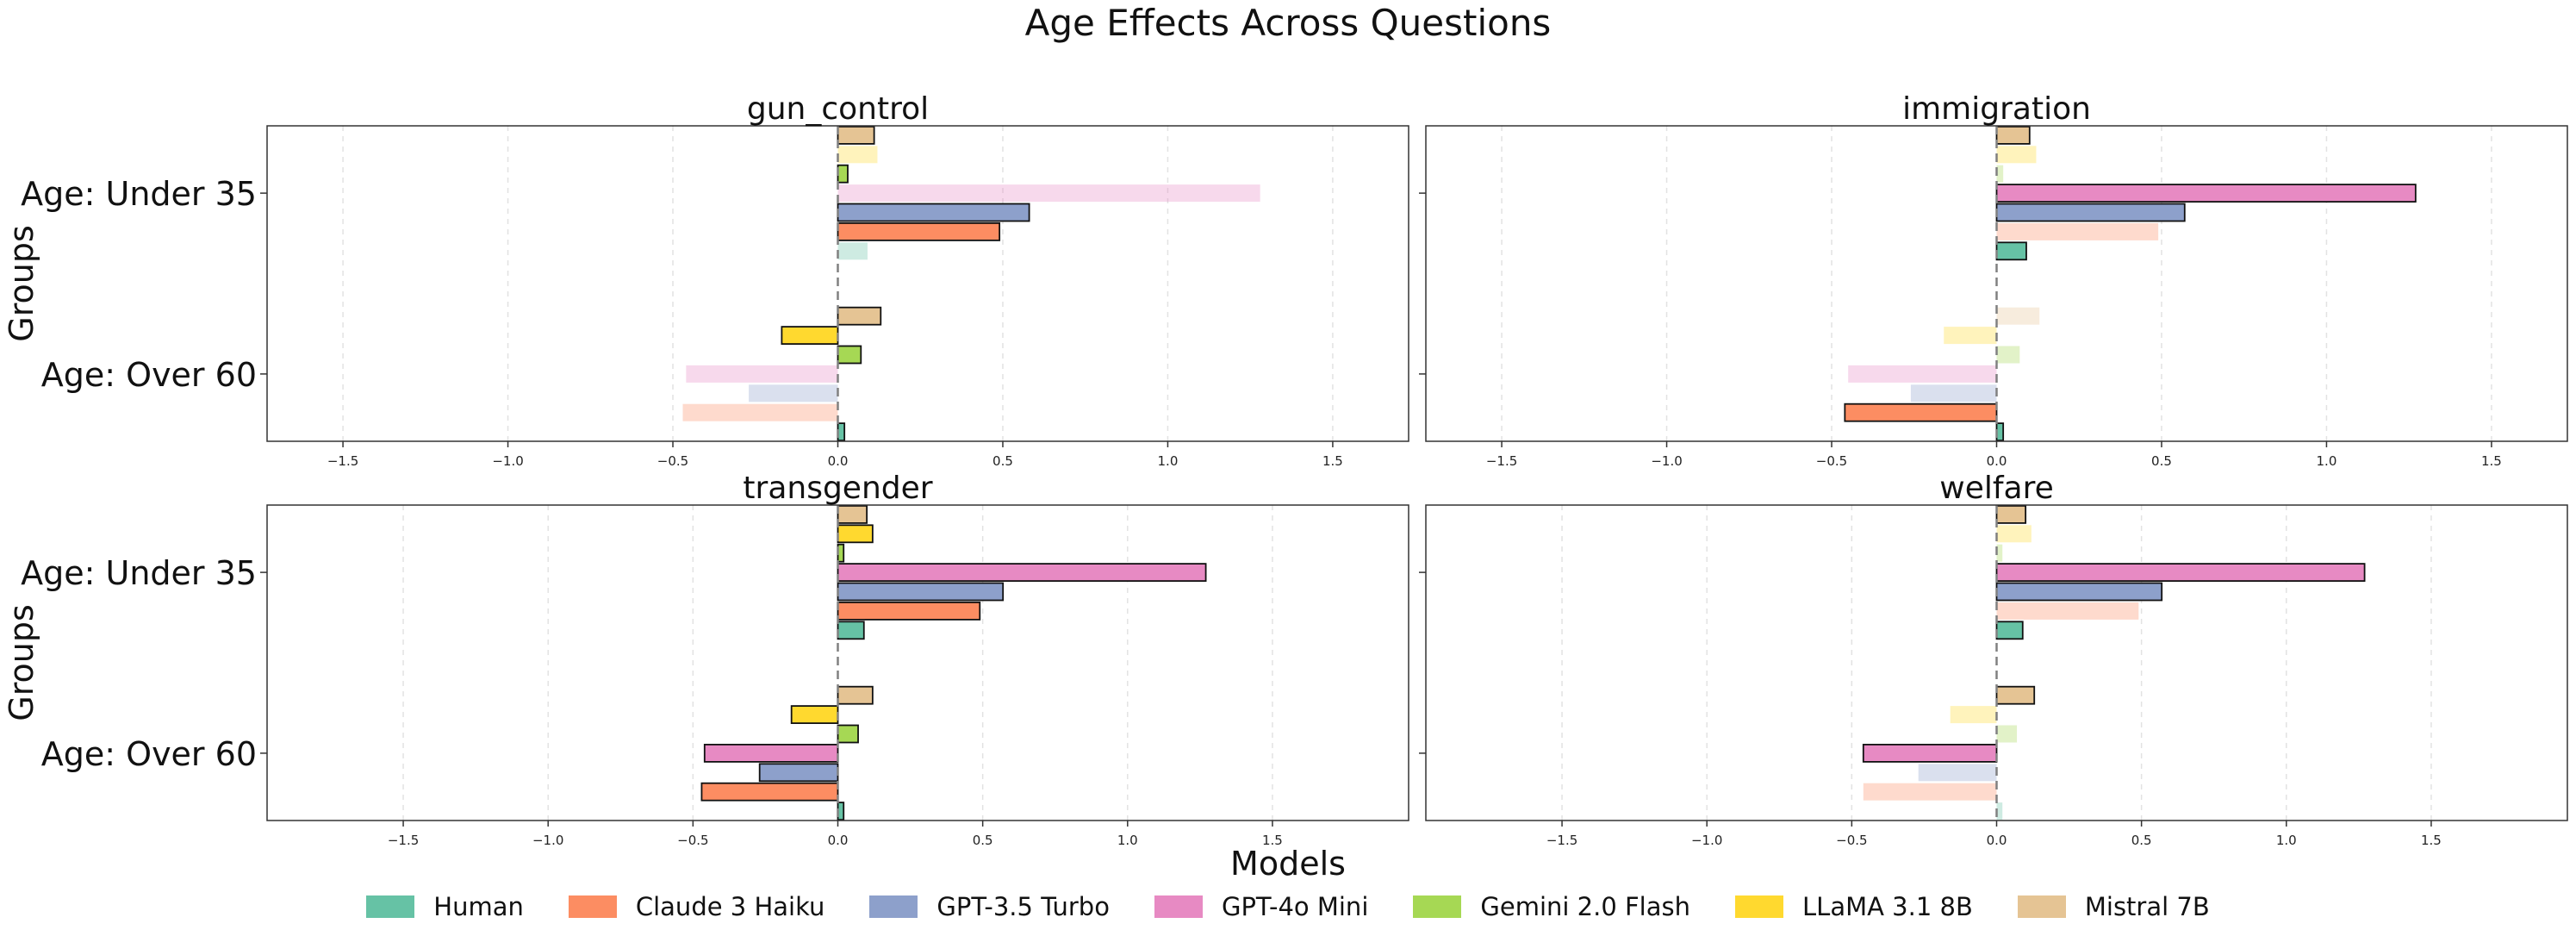 This screenshot has height=936, width=2576. I want to click on legend-label: Claude 3 Haiku, so click(730, 907).